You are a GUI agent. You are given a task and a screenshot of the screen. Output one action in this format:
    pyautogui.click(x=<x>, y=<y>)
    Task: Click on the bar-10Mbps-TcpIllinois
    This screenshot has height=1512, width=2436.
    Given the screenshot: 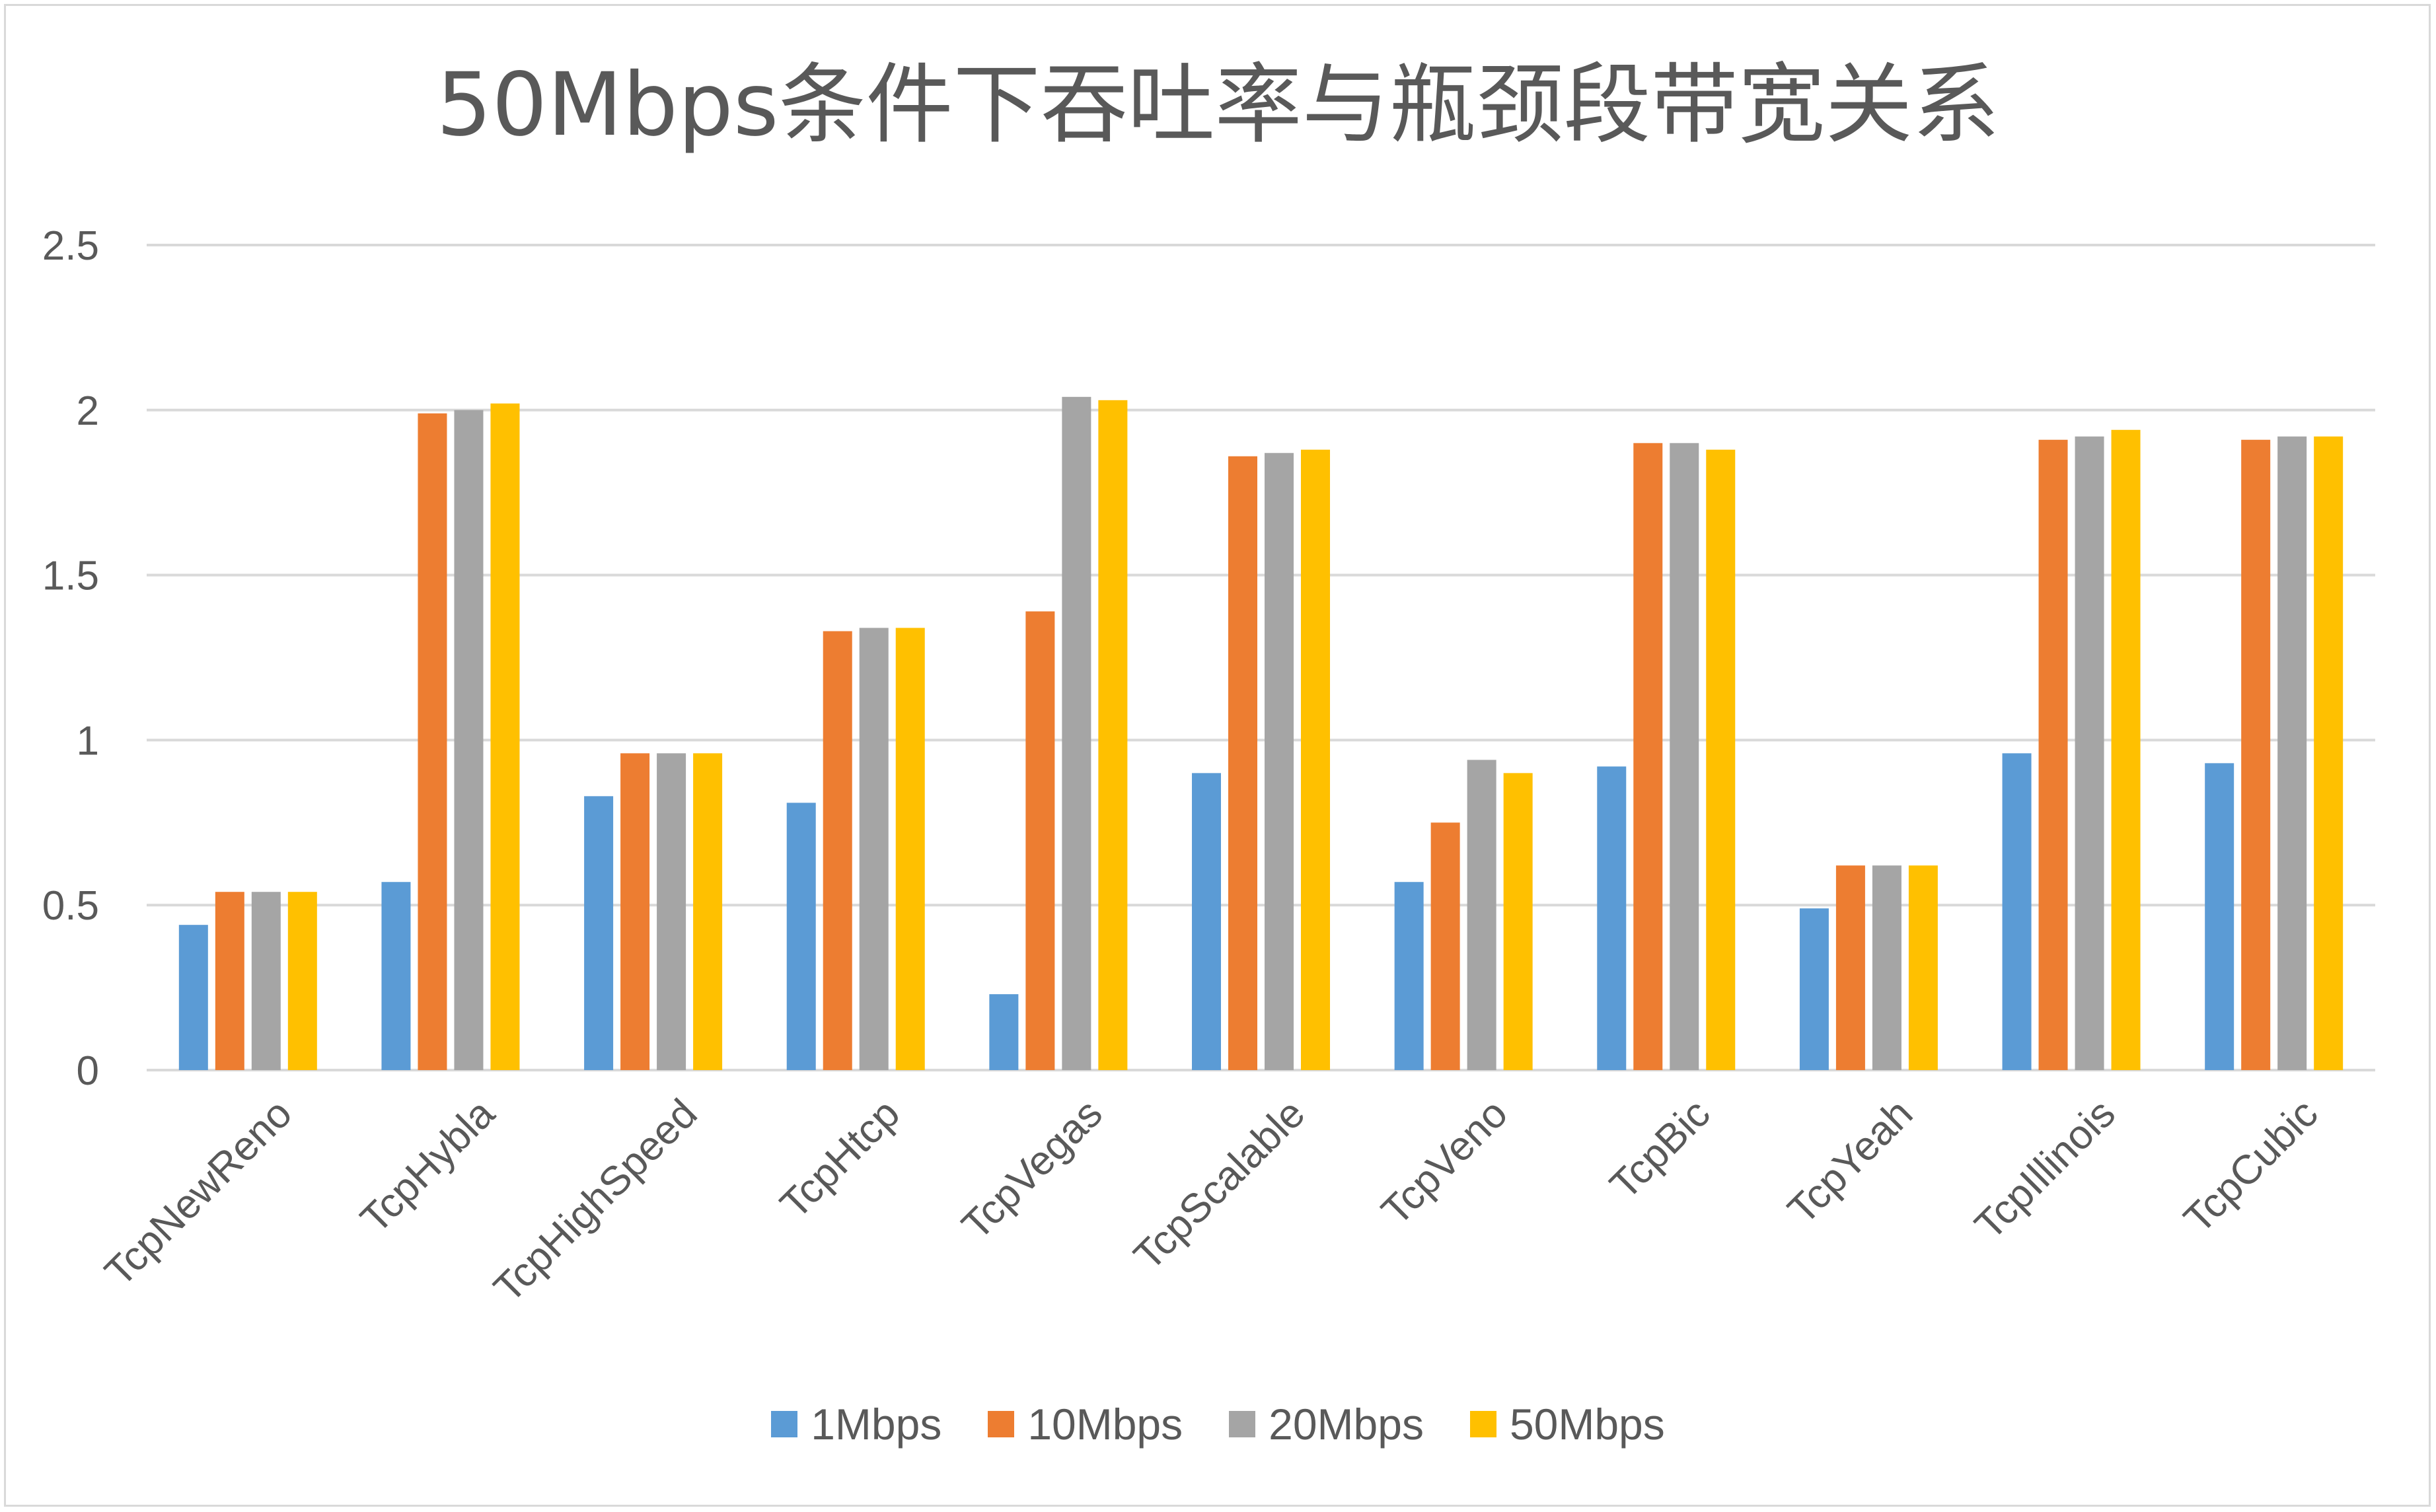 What is the action you would take?
    pyautogui.click(x=2053, y=755)
    